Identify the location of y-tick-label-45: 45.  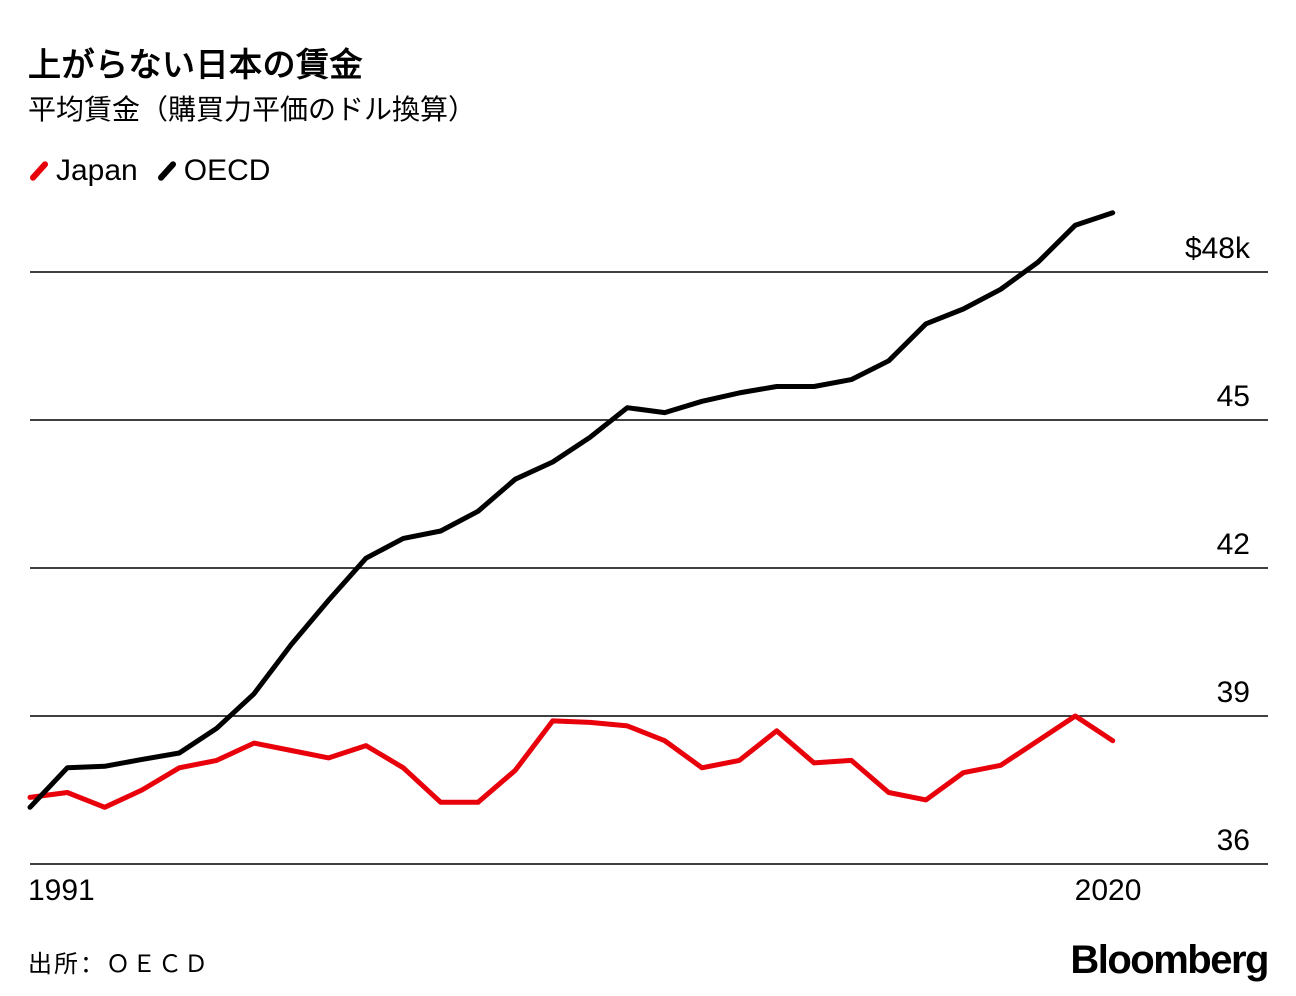
(1233, 396).